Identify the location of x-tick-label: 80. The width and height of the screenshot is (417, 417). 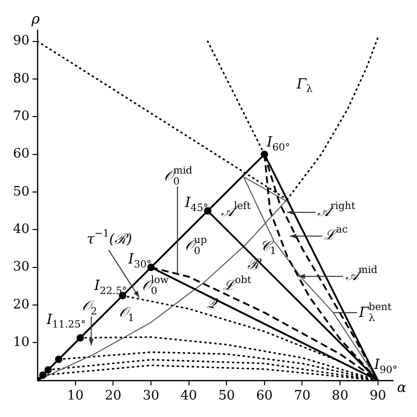
(340, 396).